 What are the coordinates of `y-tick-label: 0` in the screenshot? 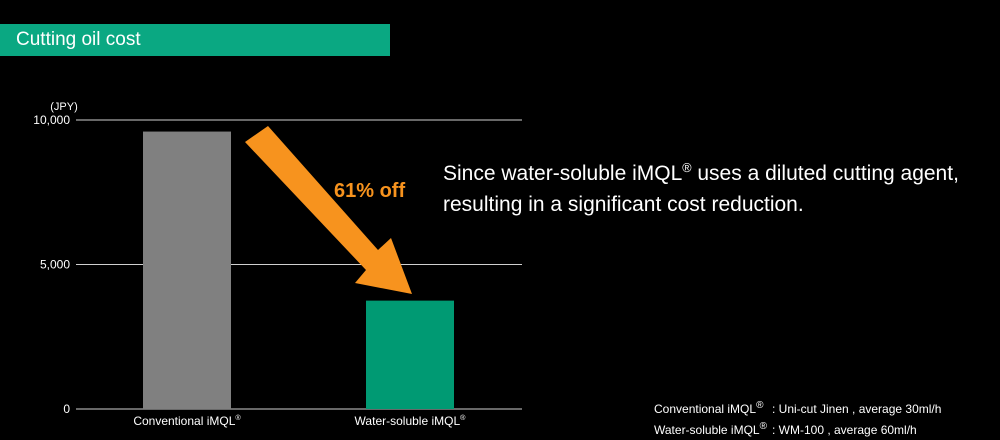 It's located at (66, 409).